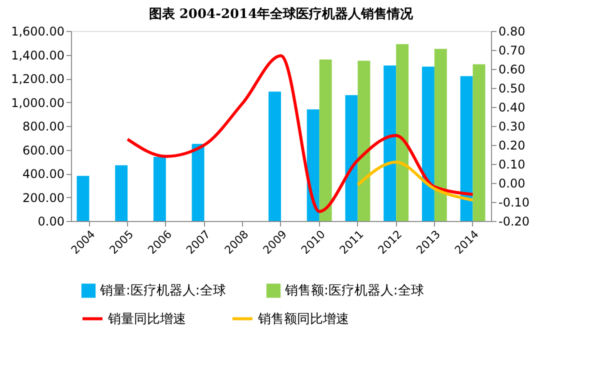 Image resolution: width=596 pixels, height=376 pixels. I want to click on y-tick-label: 1,000.00, so click(37, 103).